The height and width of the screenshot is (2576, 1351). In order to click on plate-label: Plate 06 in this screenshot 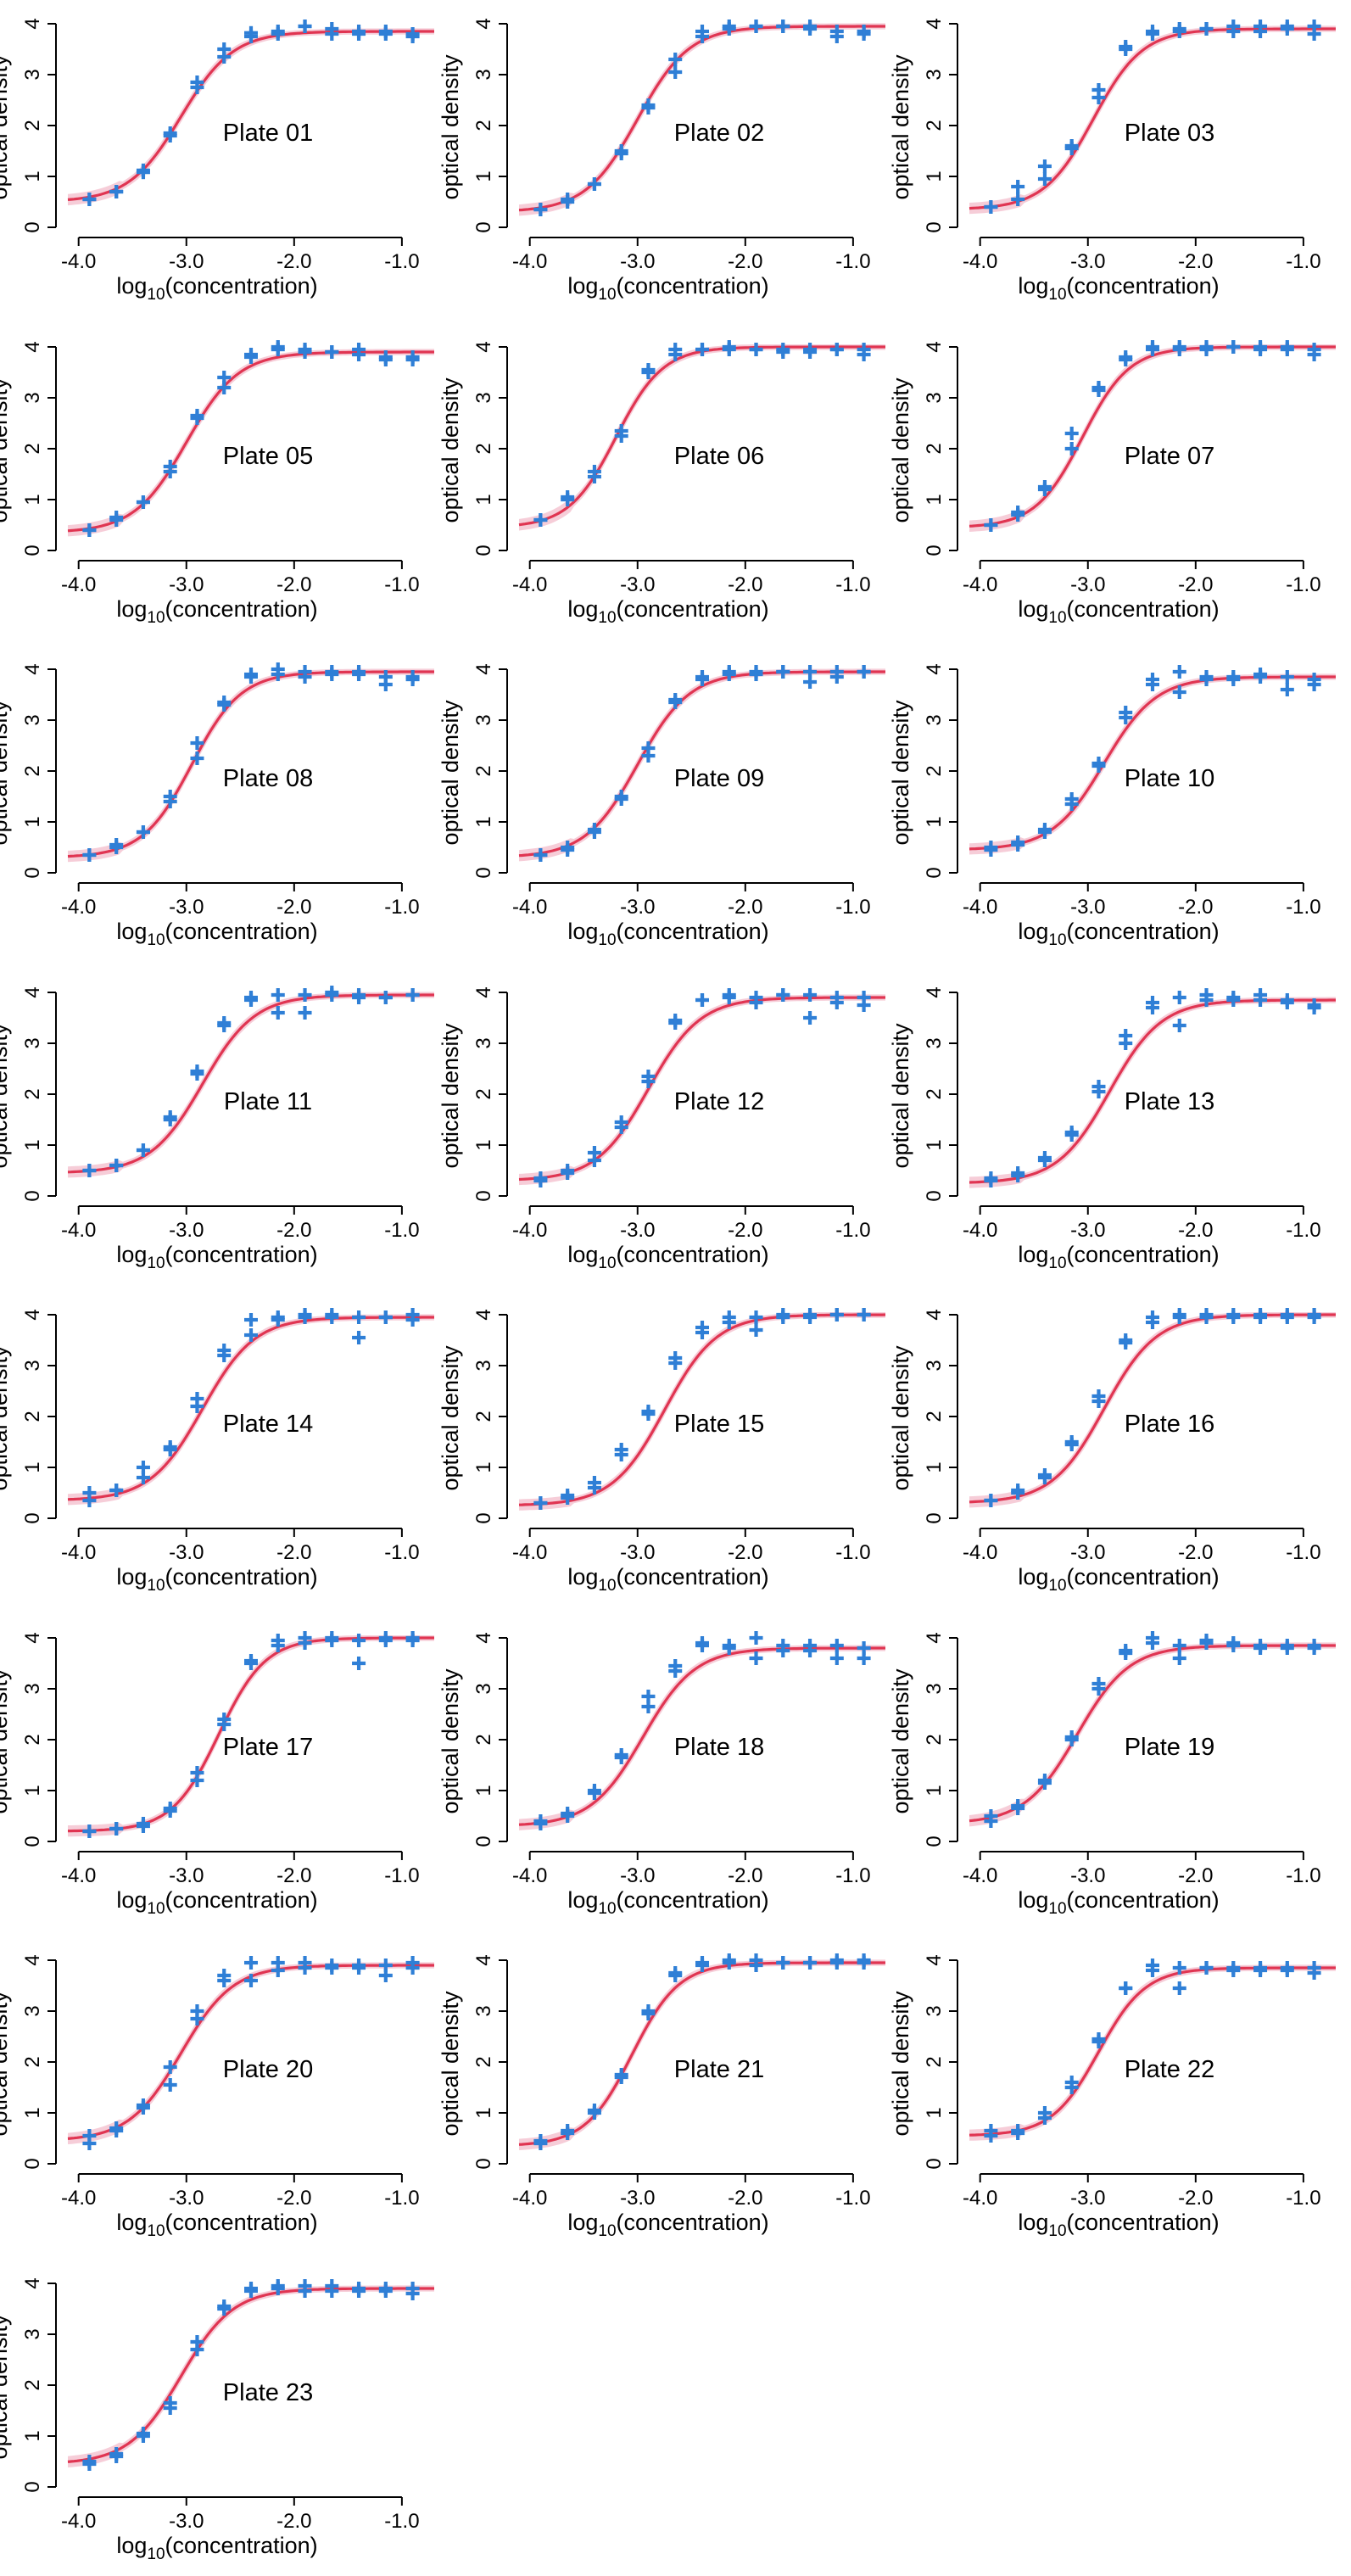, I will do `click(719, 456)`.